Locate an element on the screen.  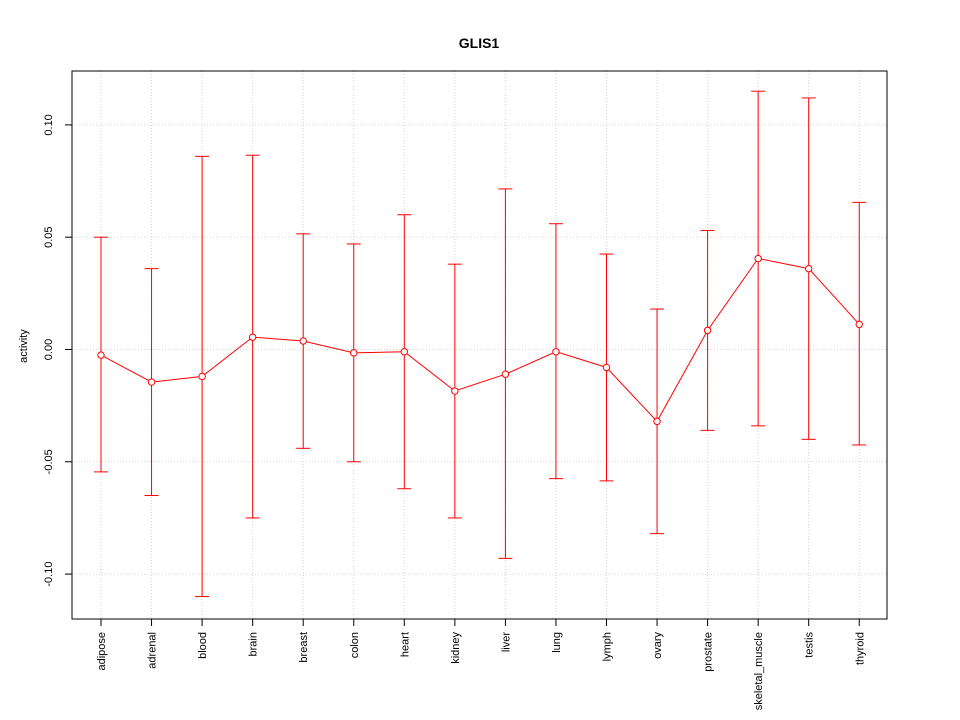
x-tick-label: breast is located at coordinates (304, 647).